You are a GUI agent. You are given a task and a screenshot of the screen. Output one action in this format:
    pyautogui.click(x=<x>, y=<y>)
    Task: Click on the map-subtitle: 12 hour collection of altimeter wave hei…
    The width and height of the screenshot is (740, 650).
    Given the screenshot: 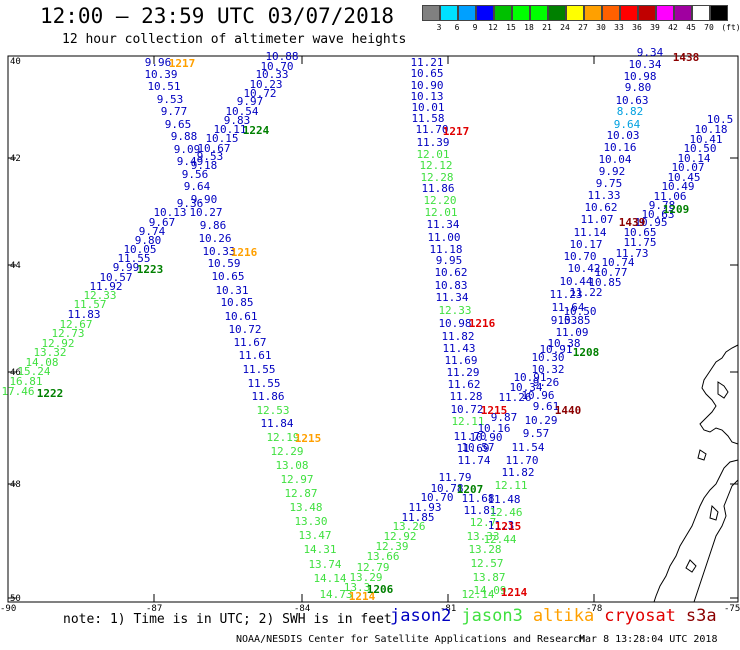 What is the action you would take?
    pyautogui.click(x=234, y=39)
    